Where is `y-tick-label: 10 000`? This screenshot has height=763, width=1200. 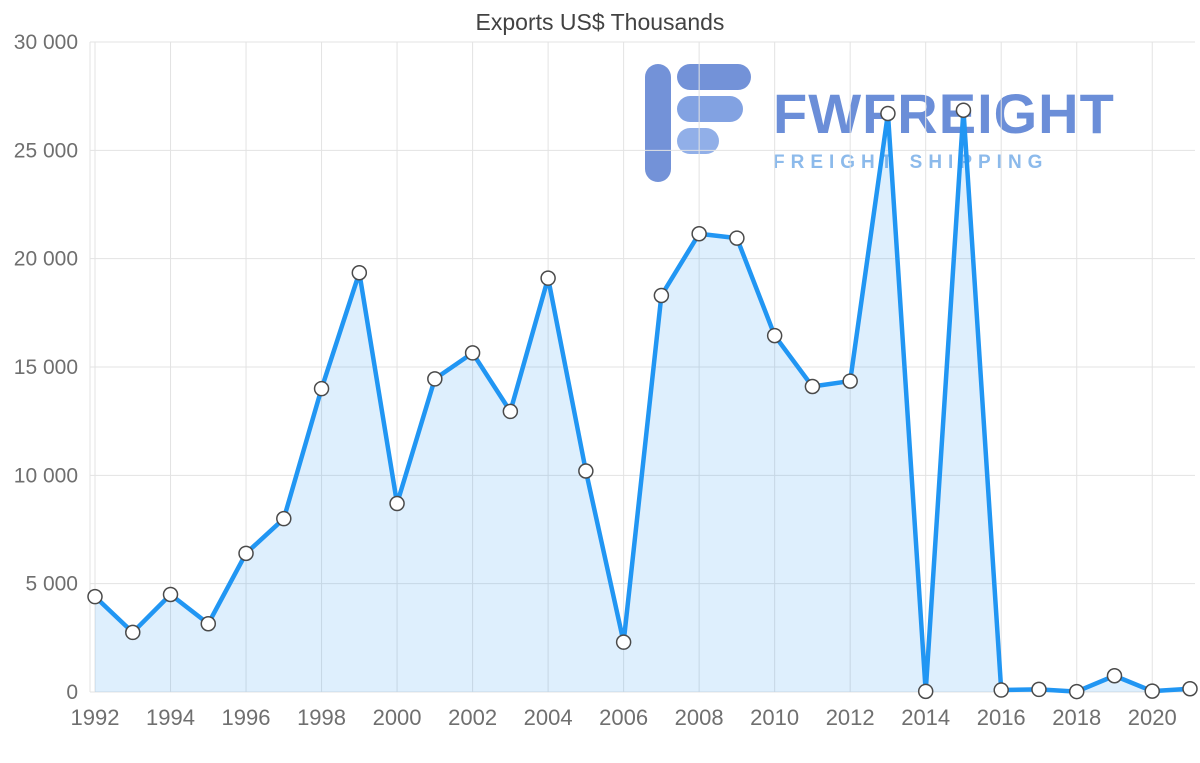 y-tick-label: 10 000 is located at coordinates (46, 475).